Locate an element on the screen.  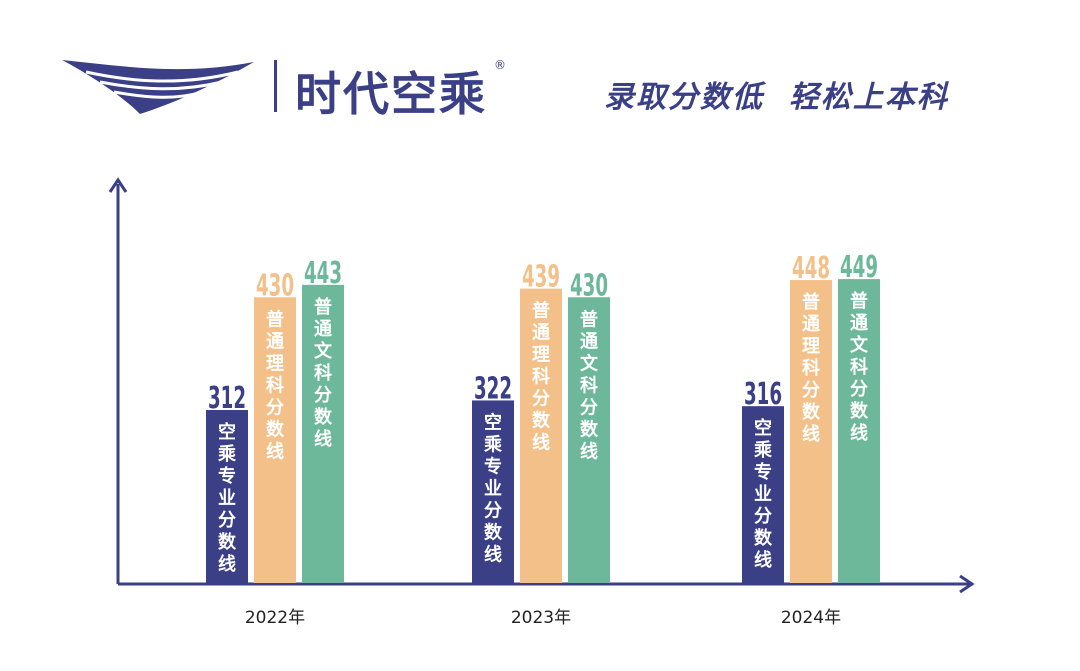
logo-wings-icon is located at coordinates (158, 87).